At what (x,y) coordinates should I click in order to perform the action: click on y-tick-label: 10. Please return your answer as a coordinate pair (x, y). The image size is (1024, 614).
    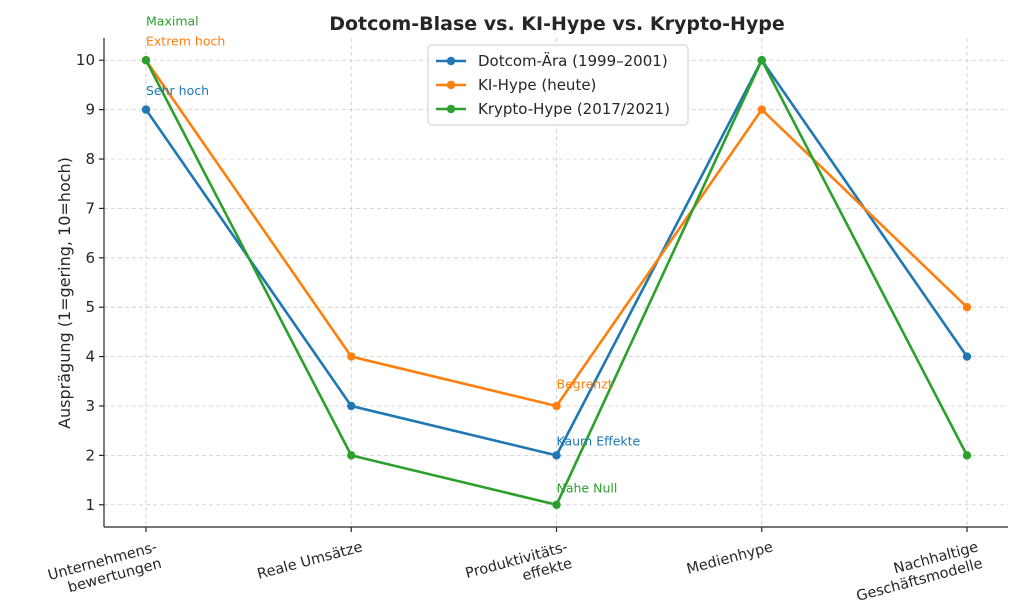
    Looking at the image, I should click on (85, 60).